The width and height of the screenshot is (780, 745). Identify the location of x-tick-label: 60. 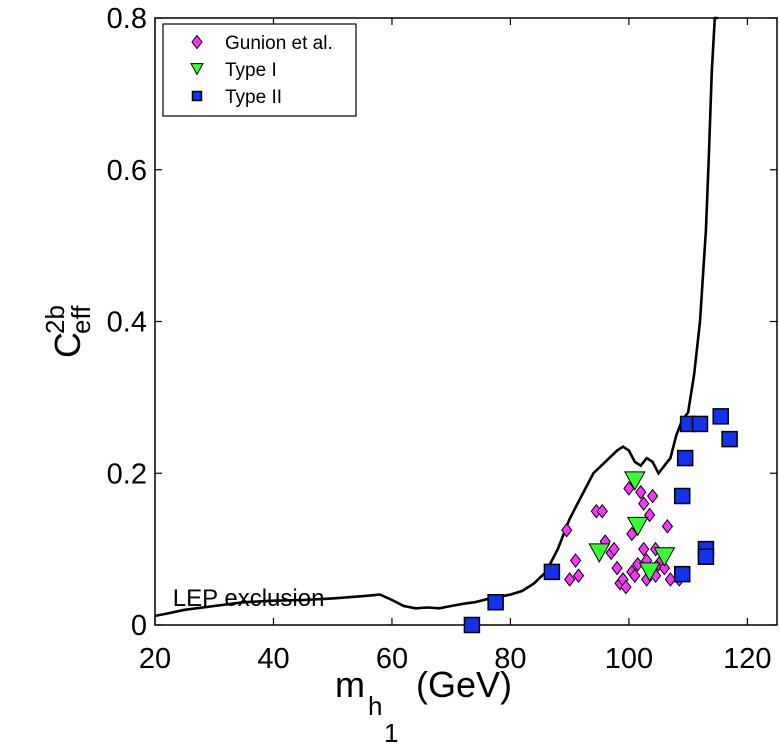
(392, 659).